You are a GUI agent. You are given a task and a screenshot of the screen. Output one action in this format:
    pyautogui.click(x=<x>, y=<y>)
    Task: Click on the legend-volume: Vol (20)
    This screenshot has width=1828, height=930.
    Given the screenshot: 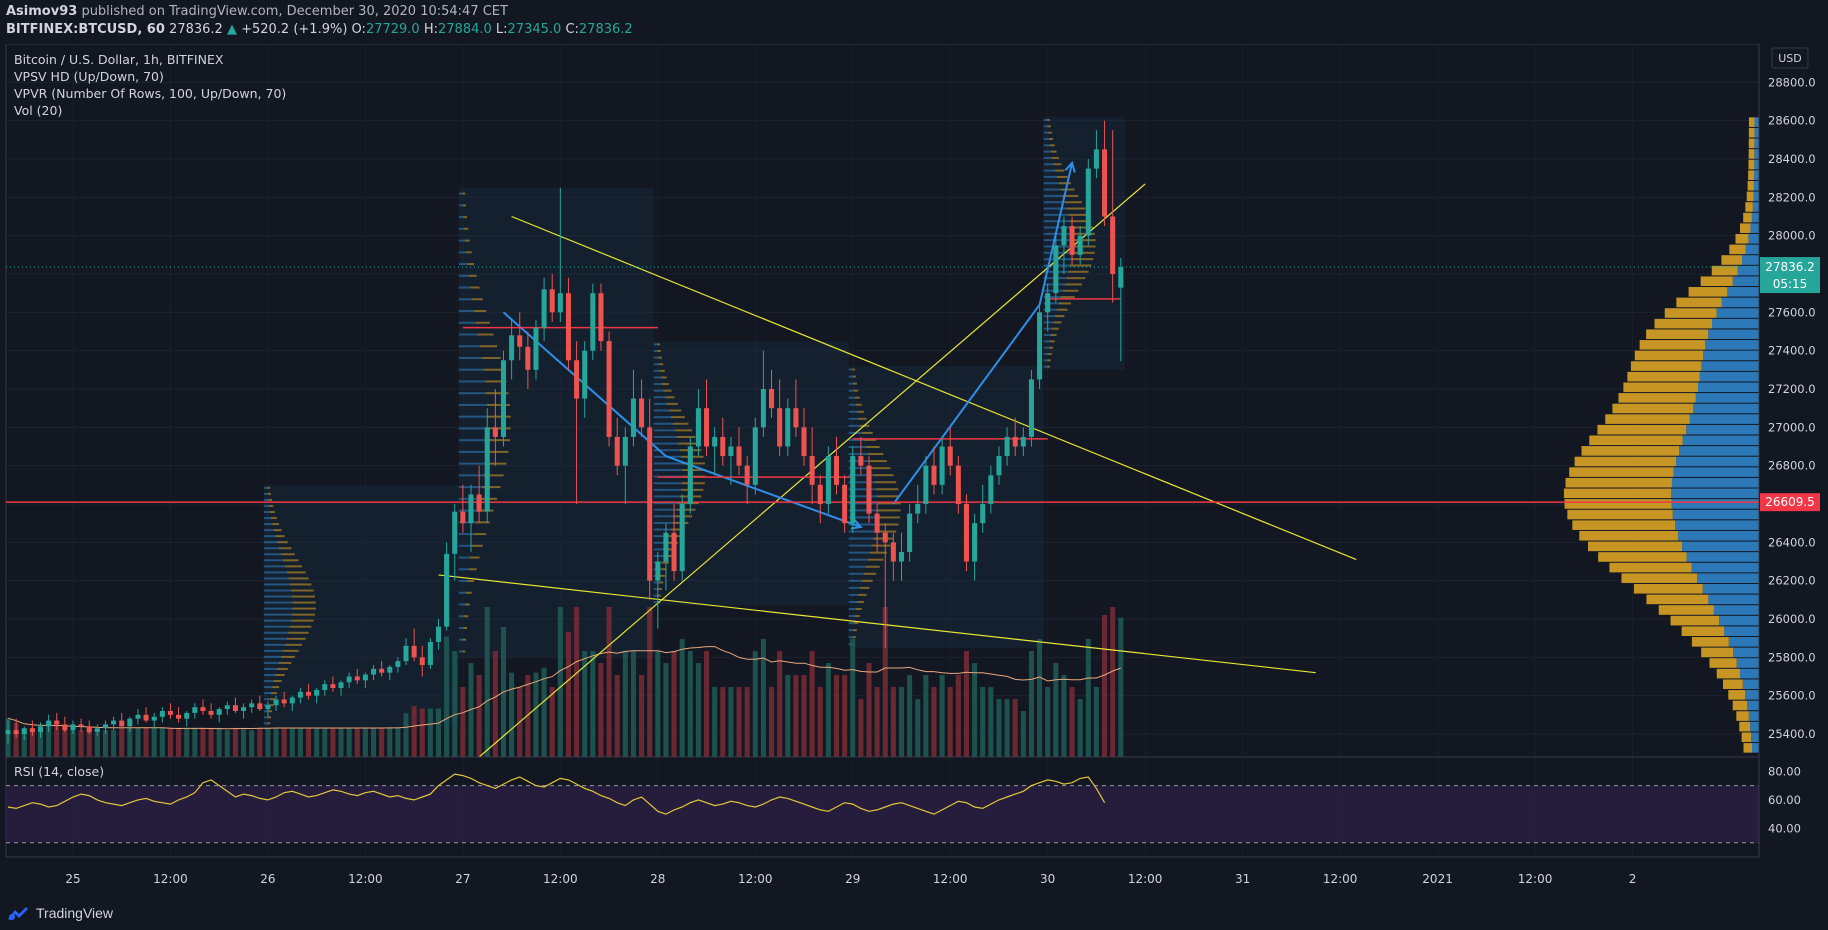 What is the action you would take?
    pyautogui.click(x=38, y=110)
    